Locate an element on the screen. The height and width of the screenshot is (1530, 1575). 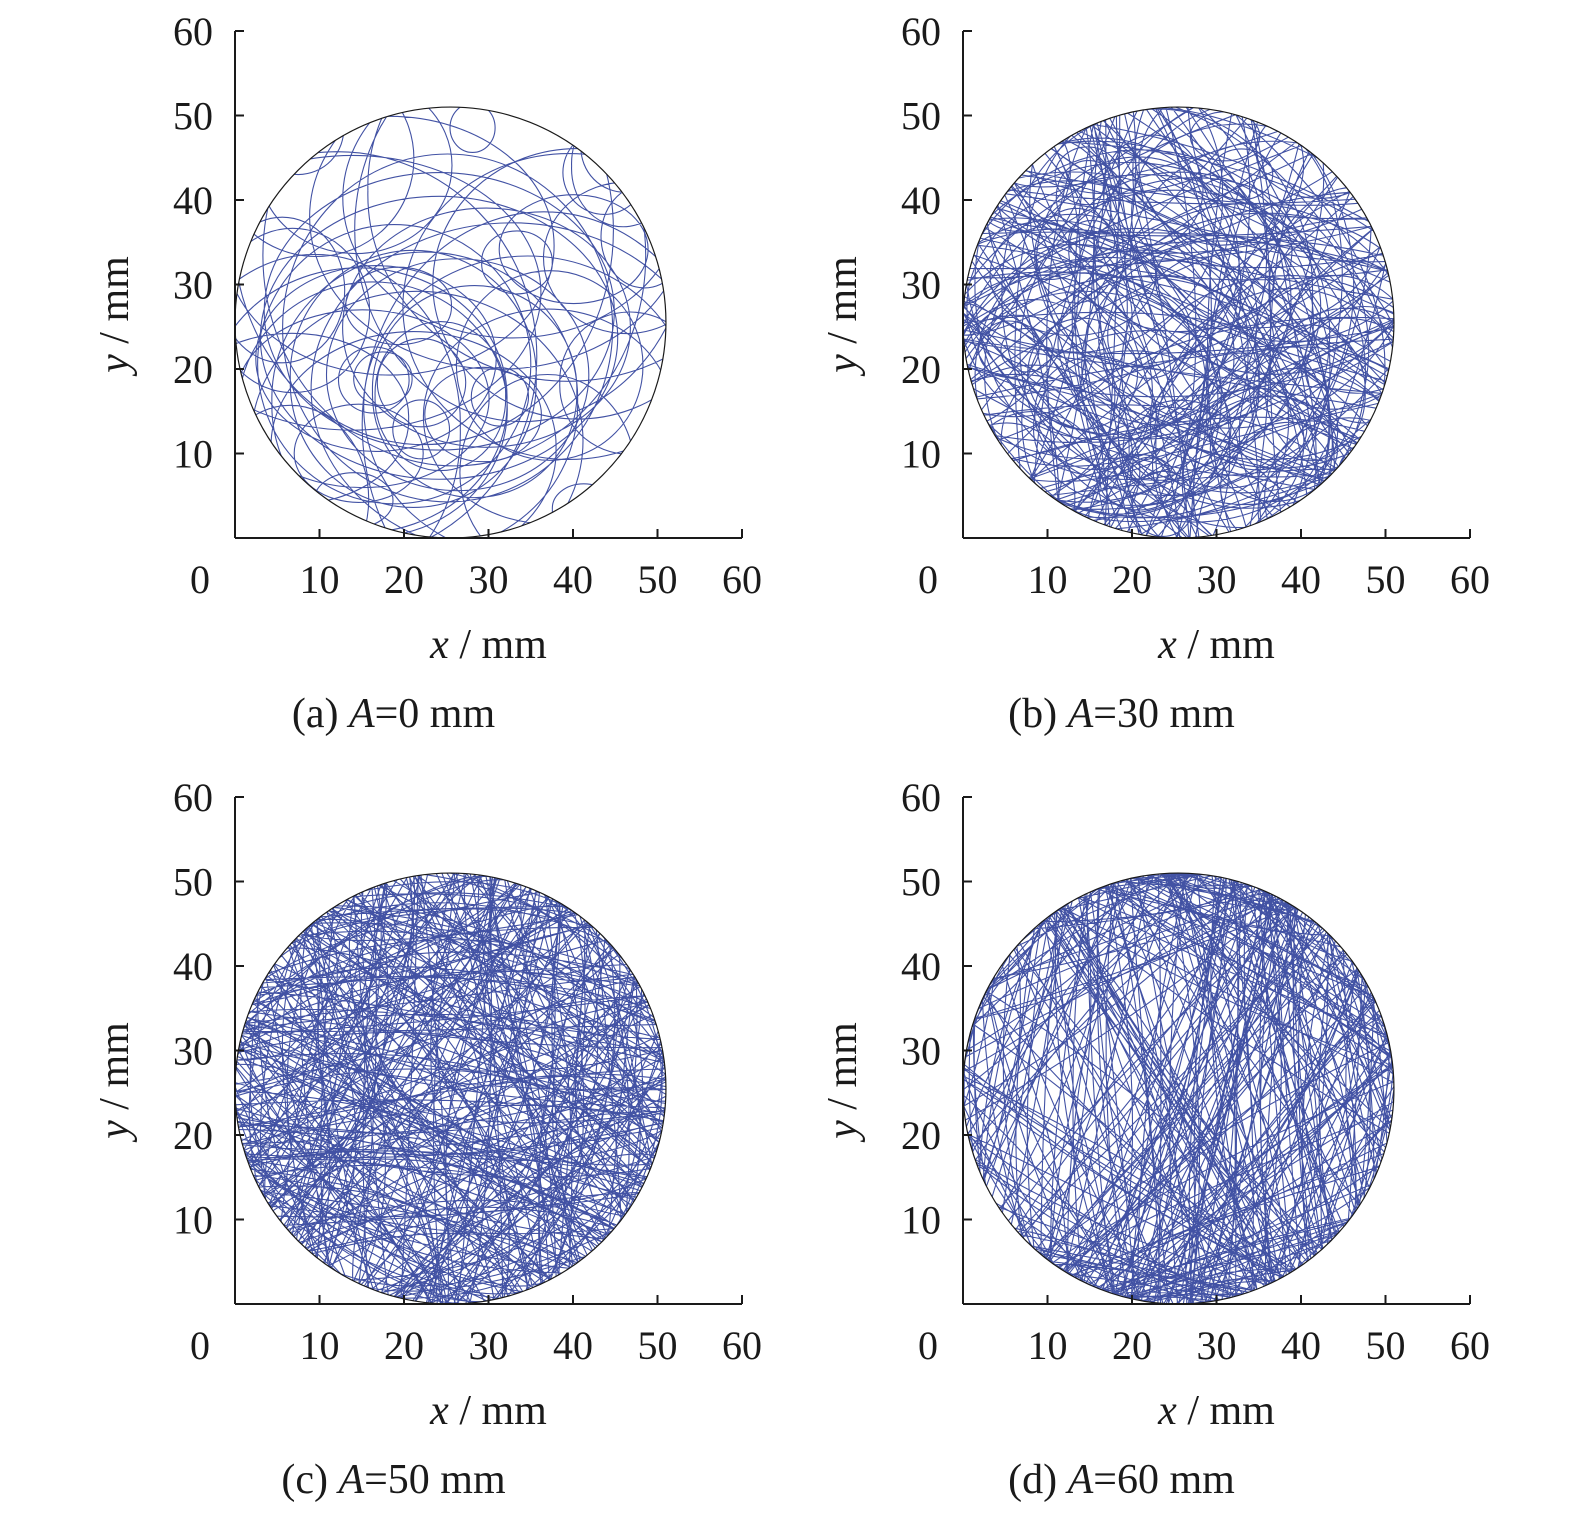
caption-d: (d) A=60 mm is located at coordinates (1121, 1480).